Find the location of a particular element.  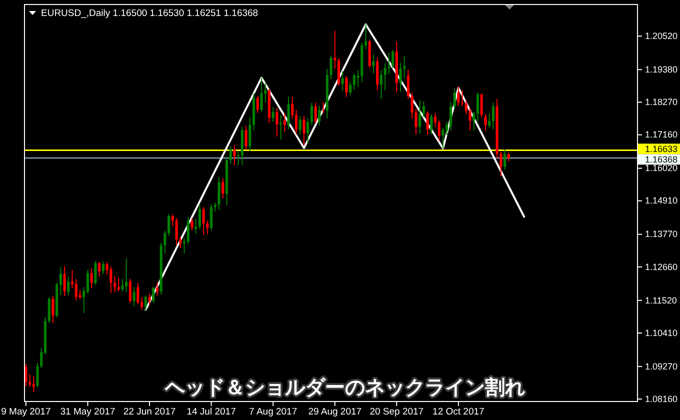

y-tick-label: 1.13770 is located at coordinates (661, 234).